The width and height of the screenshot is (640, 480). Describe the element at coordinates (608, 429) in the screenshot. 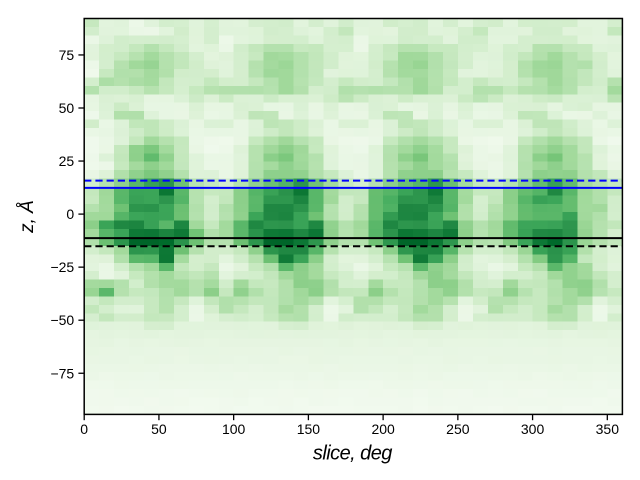

I see `svg-text: 350` at that location.